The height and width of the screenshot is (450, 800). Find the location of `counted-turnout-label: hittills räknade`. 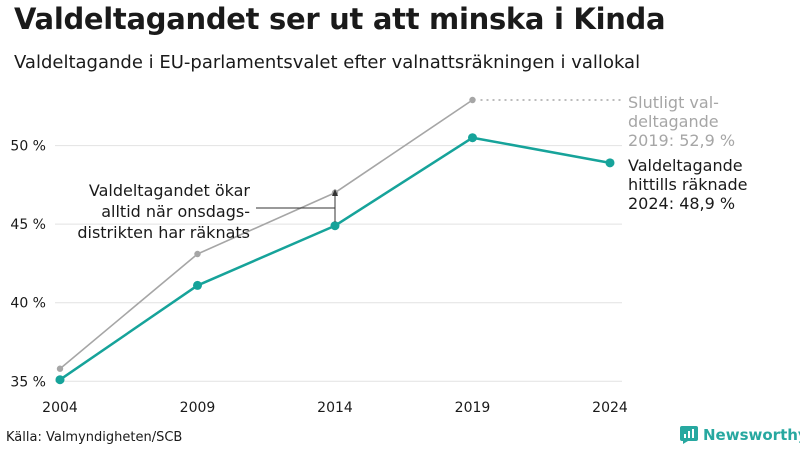

counted-turnout-label: hittills räknade is located at coordinates (687, 184).